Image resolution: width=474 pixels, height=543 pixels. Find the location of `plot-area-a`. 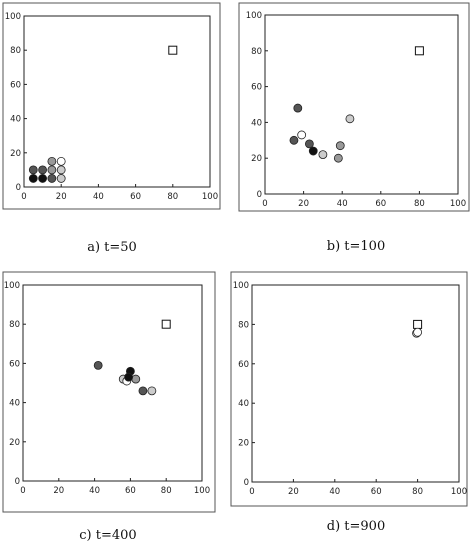

plot-area-a is located at coordinates (117, 101).